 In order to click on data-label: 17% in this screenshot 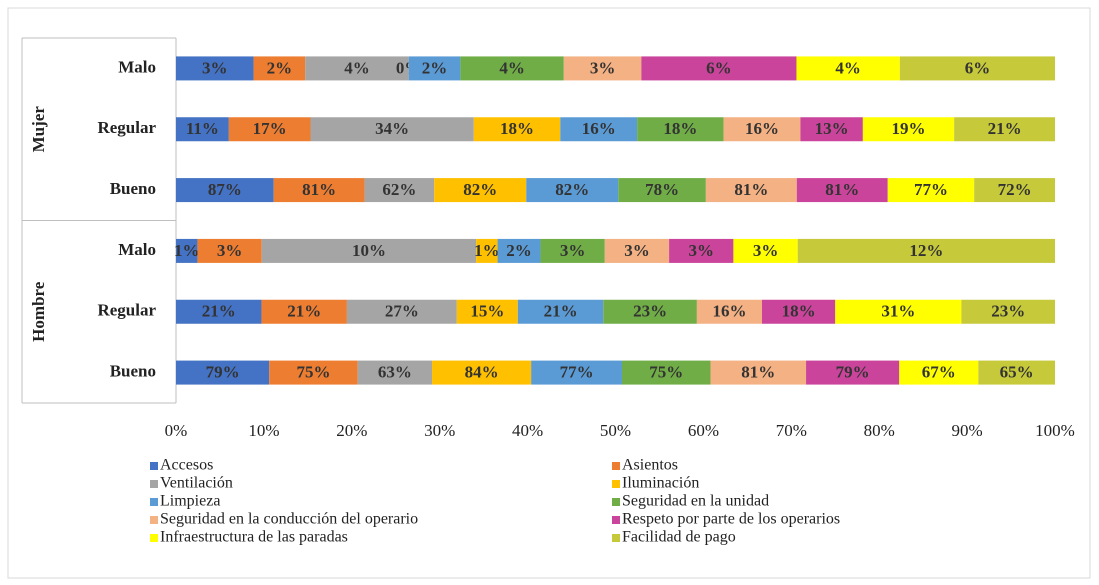, I will do `click(270, 128)`.